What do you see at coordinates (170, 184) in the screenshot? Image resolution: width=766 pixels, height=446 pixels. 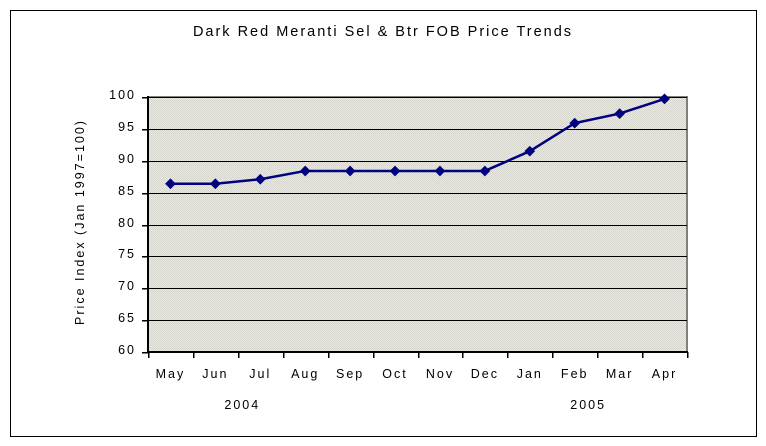 I see `data-point-marker-may` at bounding box center [170, 184].